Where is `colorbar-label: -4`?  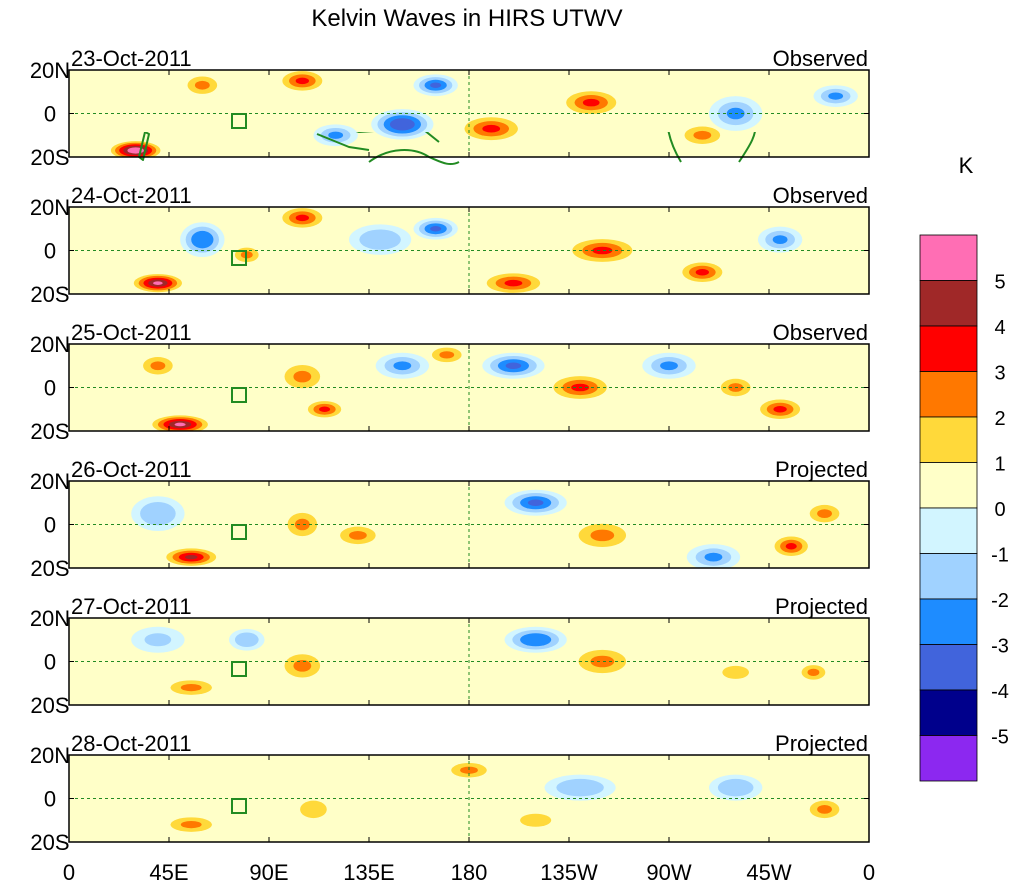
colorbar-label: -4 is located at coordinates (1000, 692).